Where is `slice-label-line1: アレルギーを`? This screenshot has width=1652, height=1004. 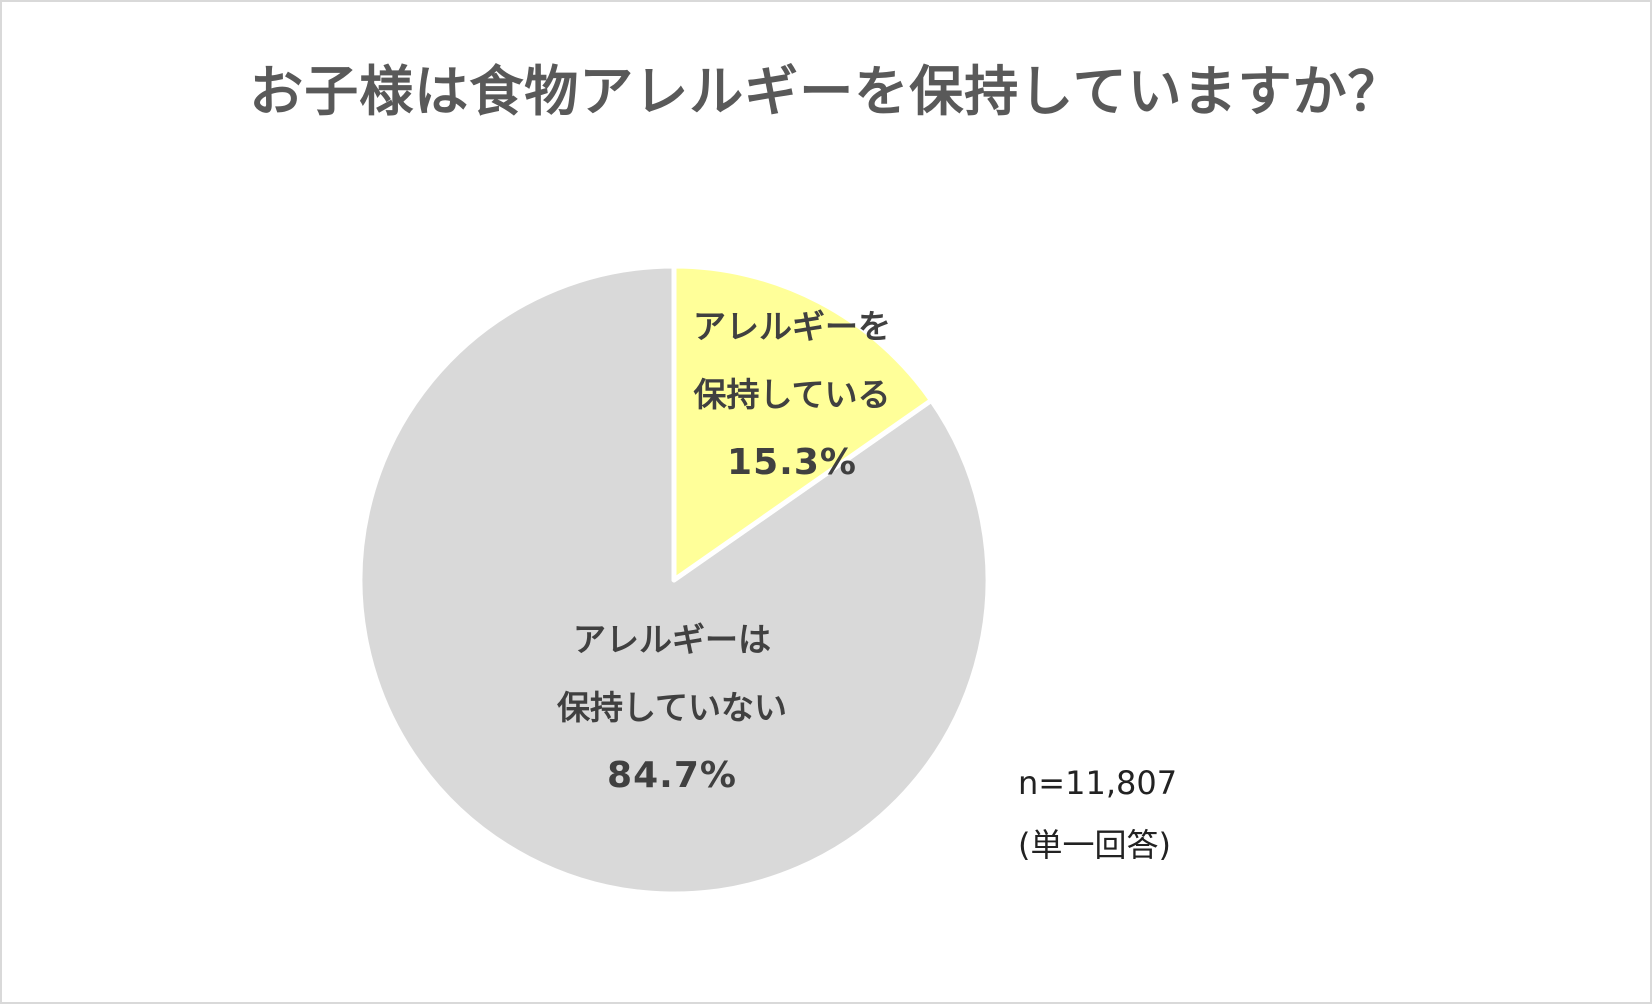
slice-label-line1: アレルギーを is located at coordinates (792, 326).